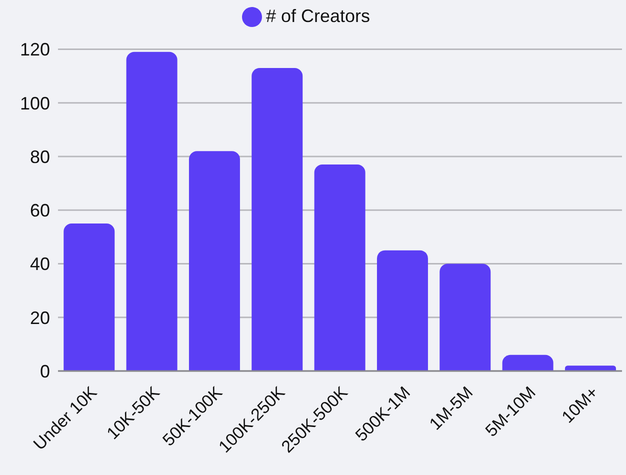 The width and height of the screenshot is (626, 475). Describe the element at coordinates (40, 264) in the screenshot. I see `y-tick-label: 40` at that location.